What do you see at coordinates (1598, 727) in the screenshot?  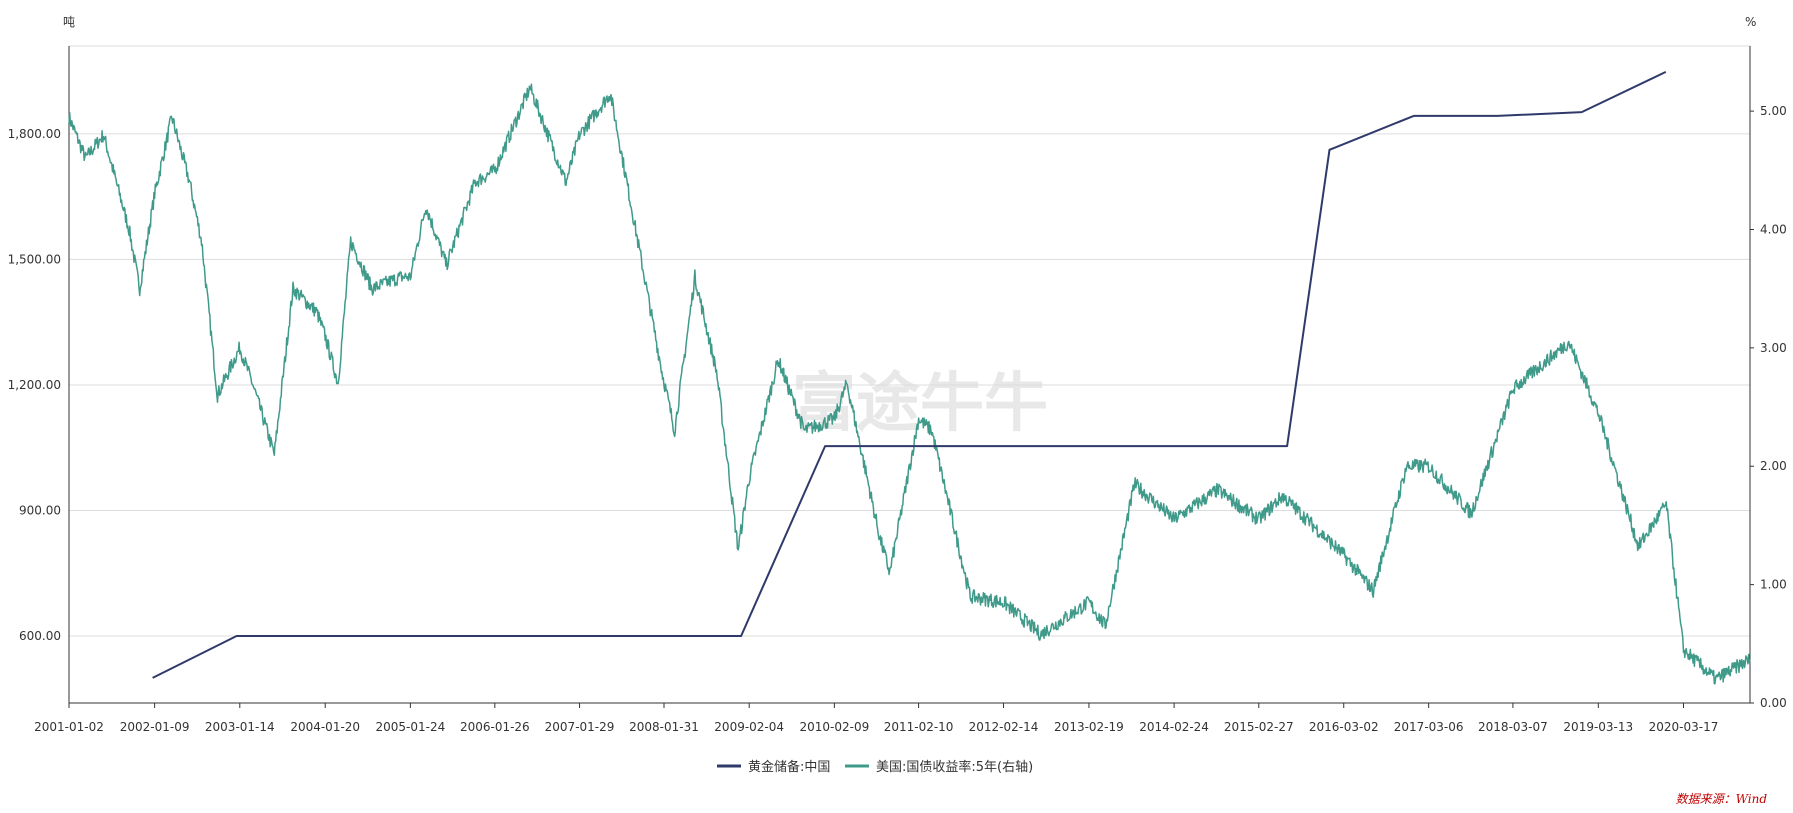 I see `x-tick-label: 2019-03-13` at bounding box center [1598, 727].